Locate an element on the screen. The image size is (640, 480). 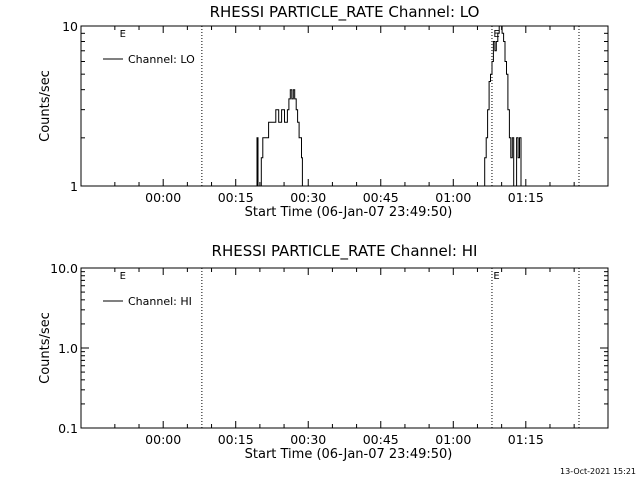
footer-timestamp: 13-Oct-2021 15:21 is located at coordinates (598, 471).